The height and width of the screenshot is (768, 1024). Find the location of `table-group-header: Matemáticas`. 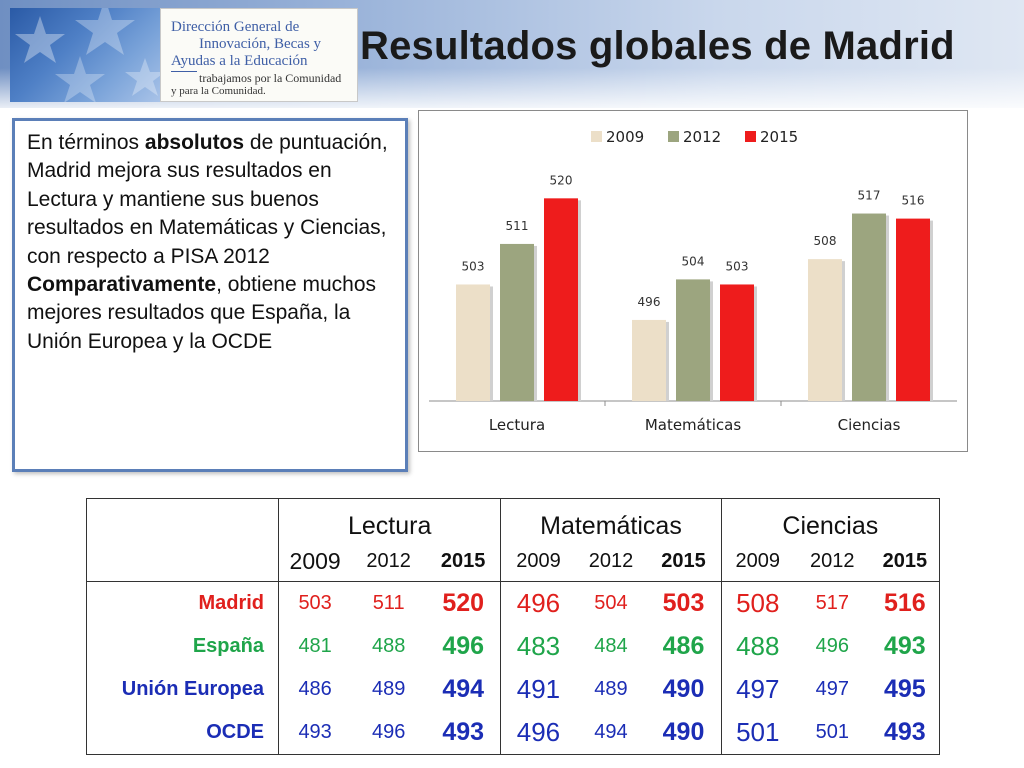

table-group-header: Matemáticas is located at coordinates (611, 519).